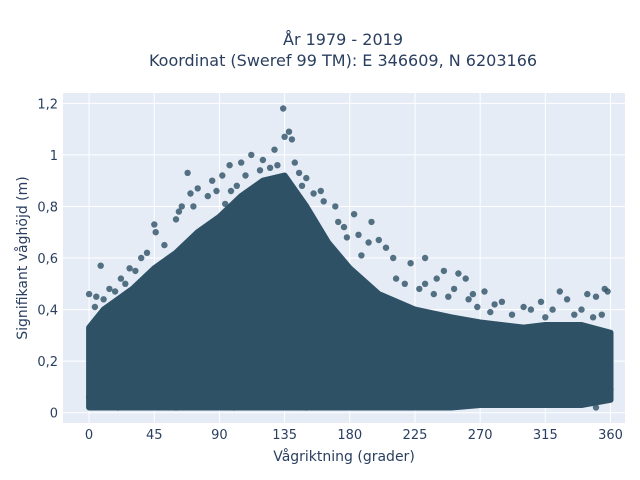 The image size is (640, 480). Describe the element at coordinates (545, 435) in the screenshot. I see `x-tick-label: 315` at that location.